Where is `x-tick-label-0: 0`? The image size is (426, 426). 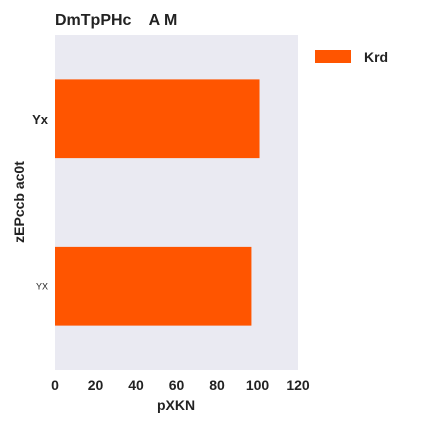 x-tick-label-0: 0 is located at coordinates (55, 385).